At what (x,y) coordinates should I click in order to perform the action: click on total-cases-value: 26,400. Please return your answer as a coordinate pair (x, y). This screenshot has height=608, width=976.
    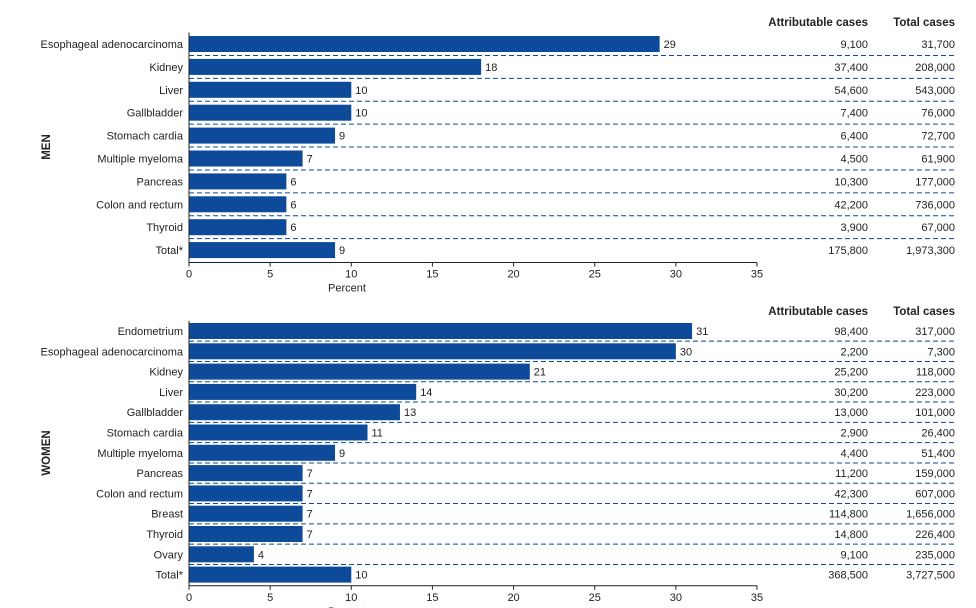
    Looking at the image, I should click on (938, 434).